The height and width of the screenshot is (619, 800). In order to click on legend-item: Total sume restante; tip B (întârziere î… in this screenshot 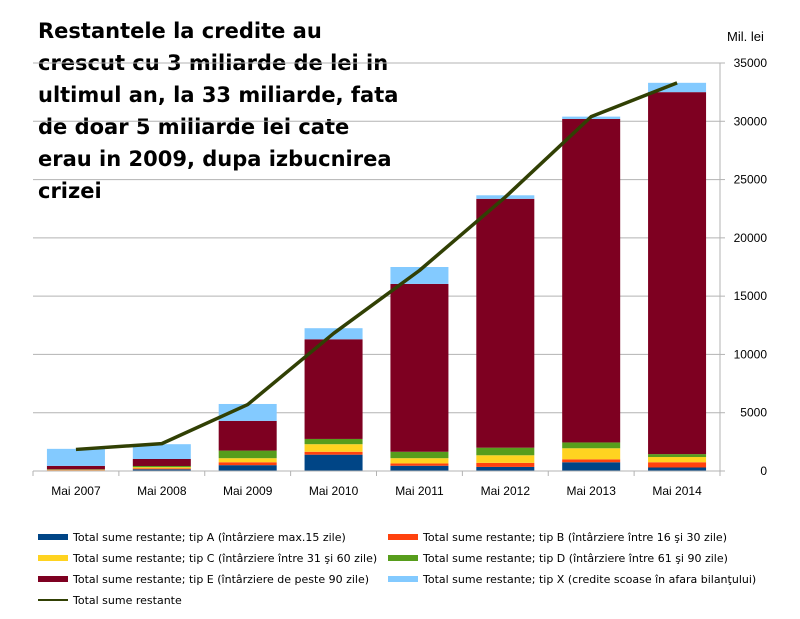, I will do `click(557, 537)`.